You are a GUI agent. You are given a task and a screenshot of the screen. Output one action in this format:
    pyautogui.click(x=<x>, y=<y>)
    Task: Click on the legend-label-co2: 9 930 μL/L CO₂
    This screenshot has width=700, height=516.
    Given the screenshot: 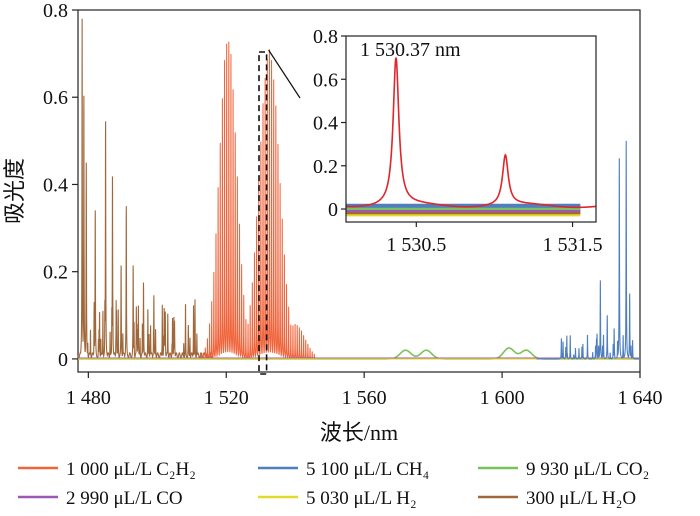 What is the action you would take?
    pyautogui.click(x=587, y=469)
    